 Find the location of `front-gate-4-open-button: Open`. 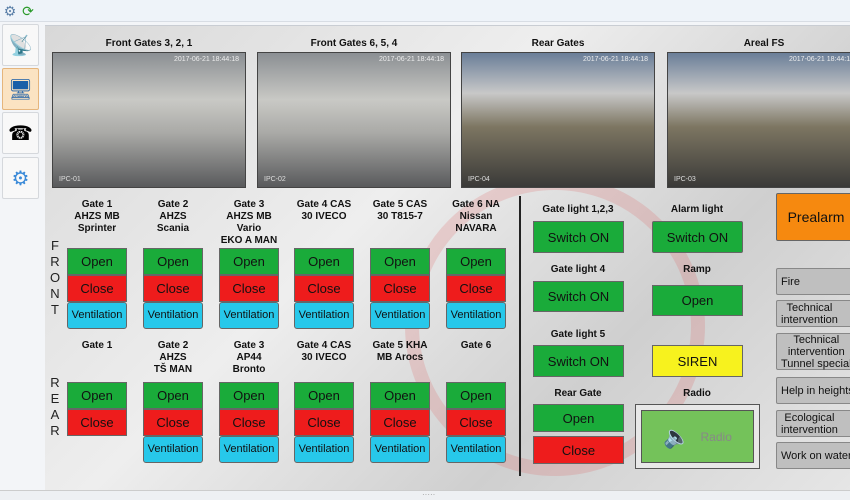

front-gate-4-open-button: Open is located at coordinates (324, 261).